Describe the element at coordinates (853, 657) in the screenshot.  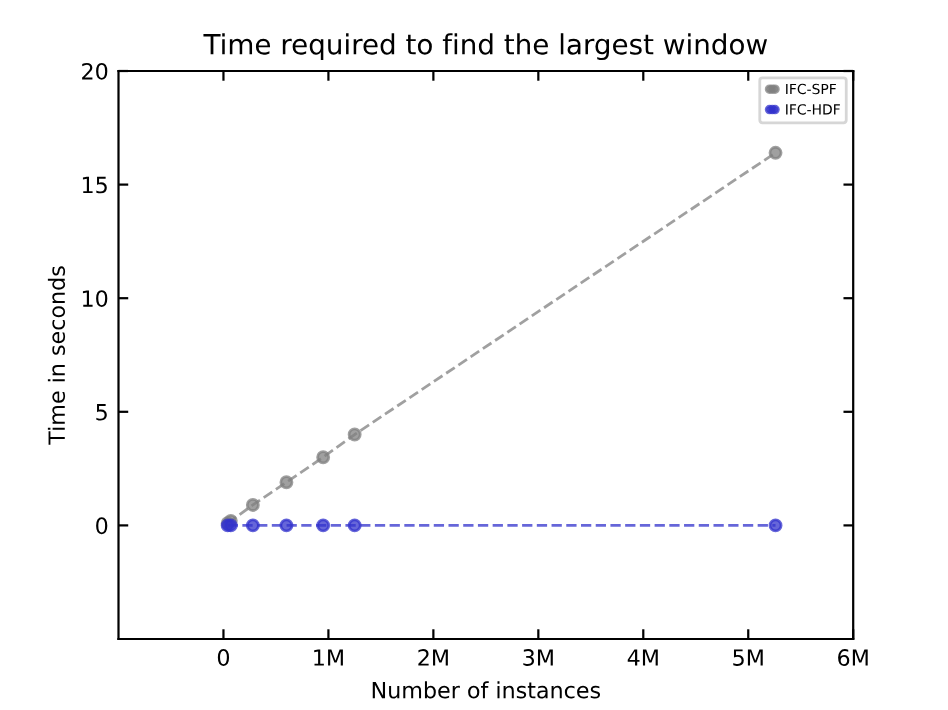
I see `x-tick-label: 6M` at that location.